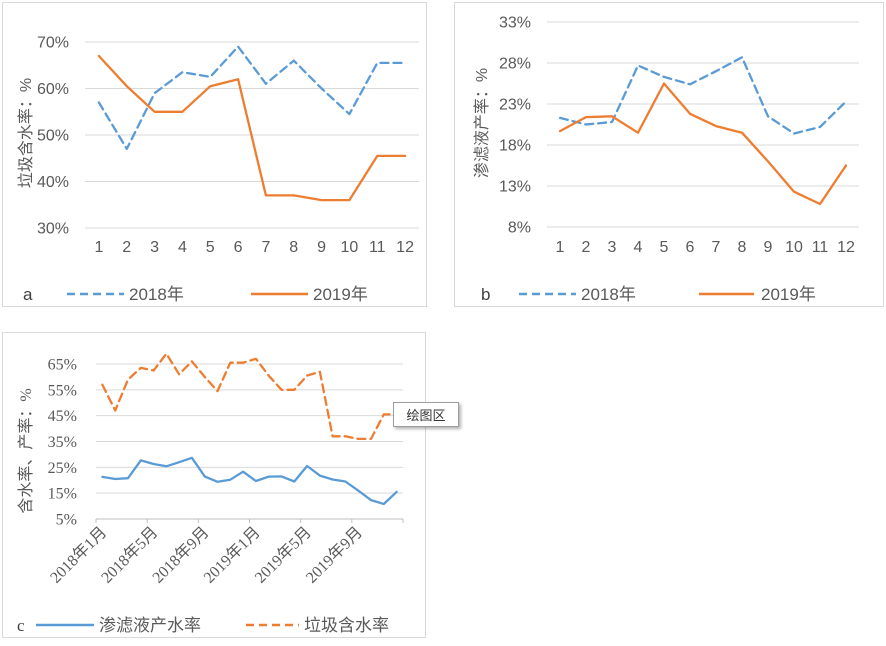 Image resolution: width=886 pixels, height=646 pixels. What do you see at coordinates (62, 494) in the screenshot?
I see `y-tick-label: 15%` at bounding box center [62, 494].